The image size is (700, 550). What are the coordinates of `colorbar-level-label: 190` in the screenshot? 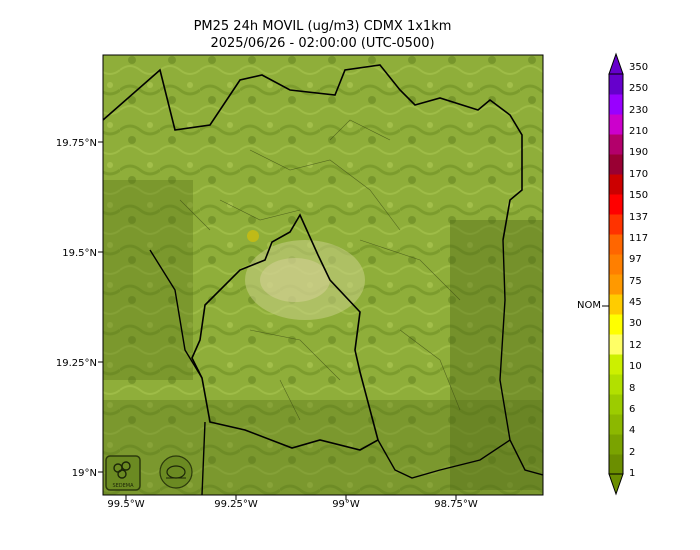 It's located at (639, 153).